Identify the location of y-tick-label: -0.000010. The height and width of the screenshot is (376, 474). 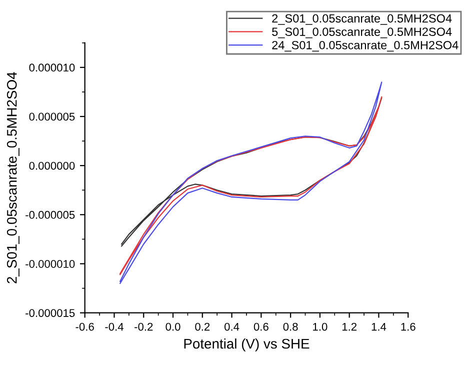
(50, 264).